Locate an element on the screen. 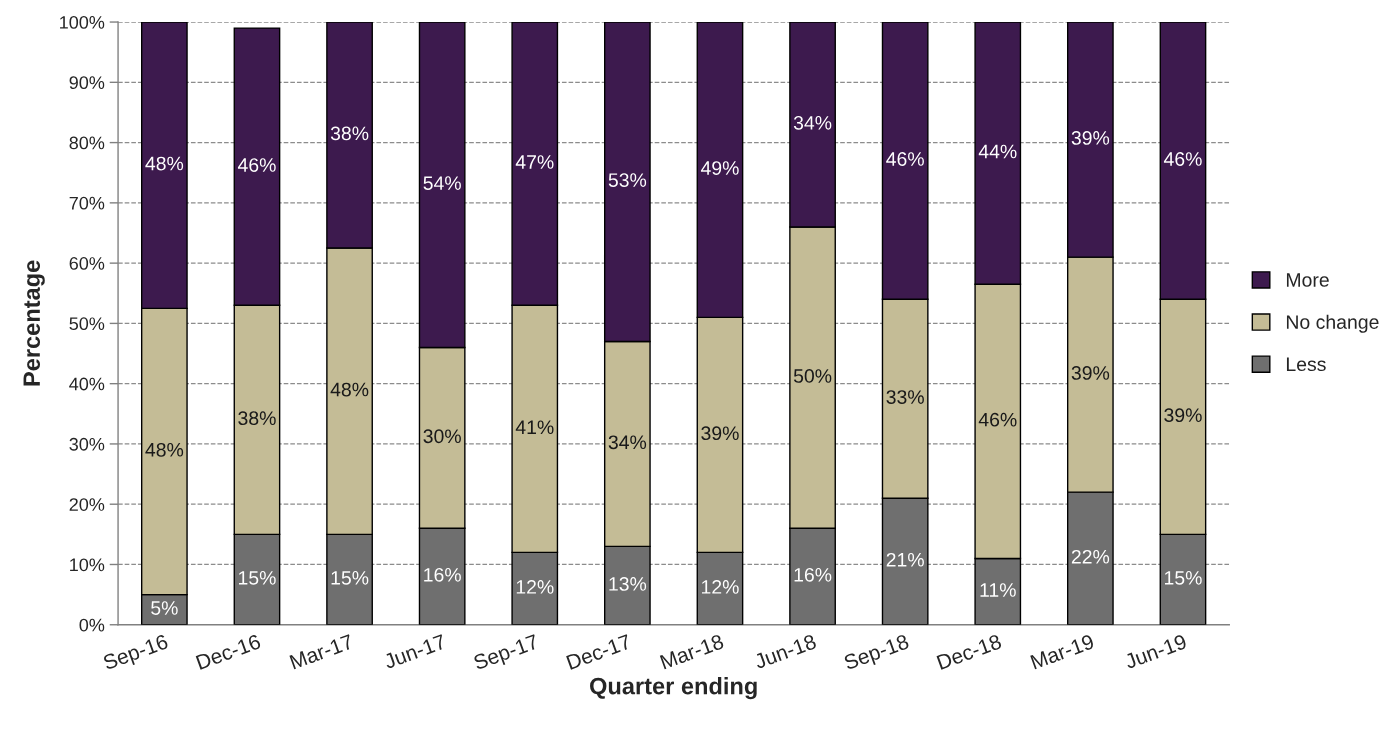  y-tick-label: 100% is located at coordinates (82, 22).